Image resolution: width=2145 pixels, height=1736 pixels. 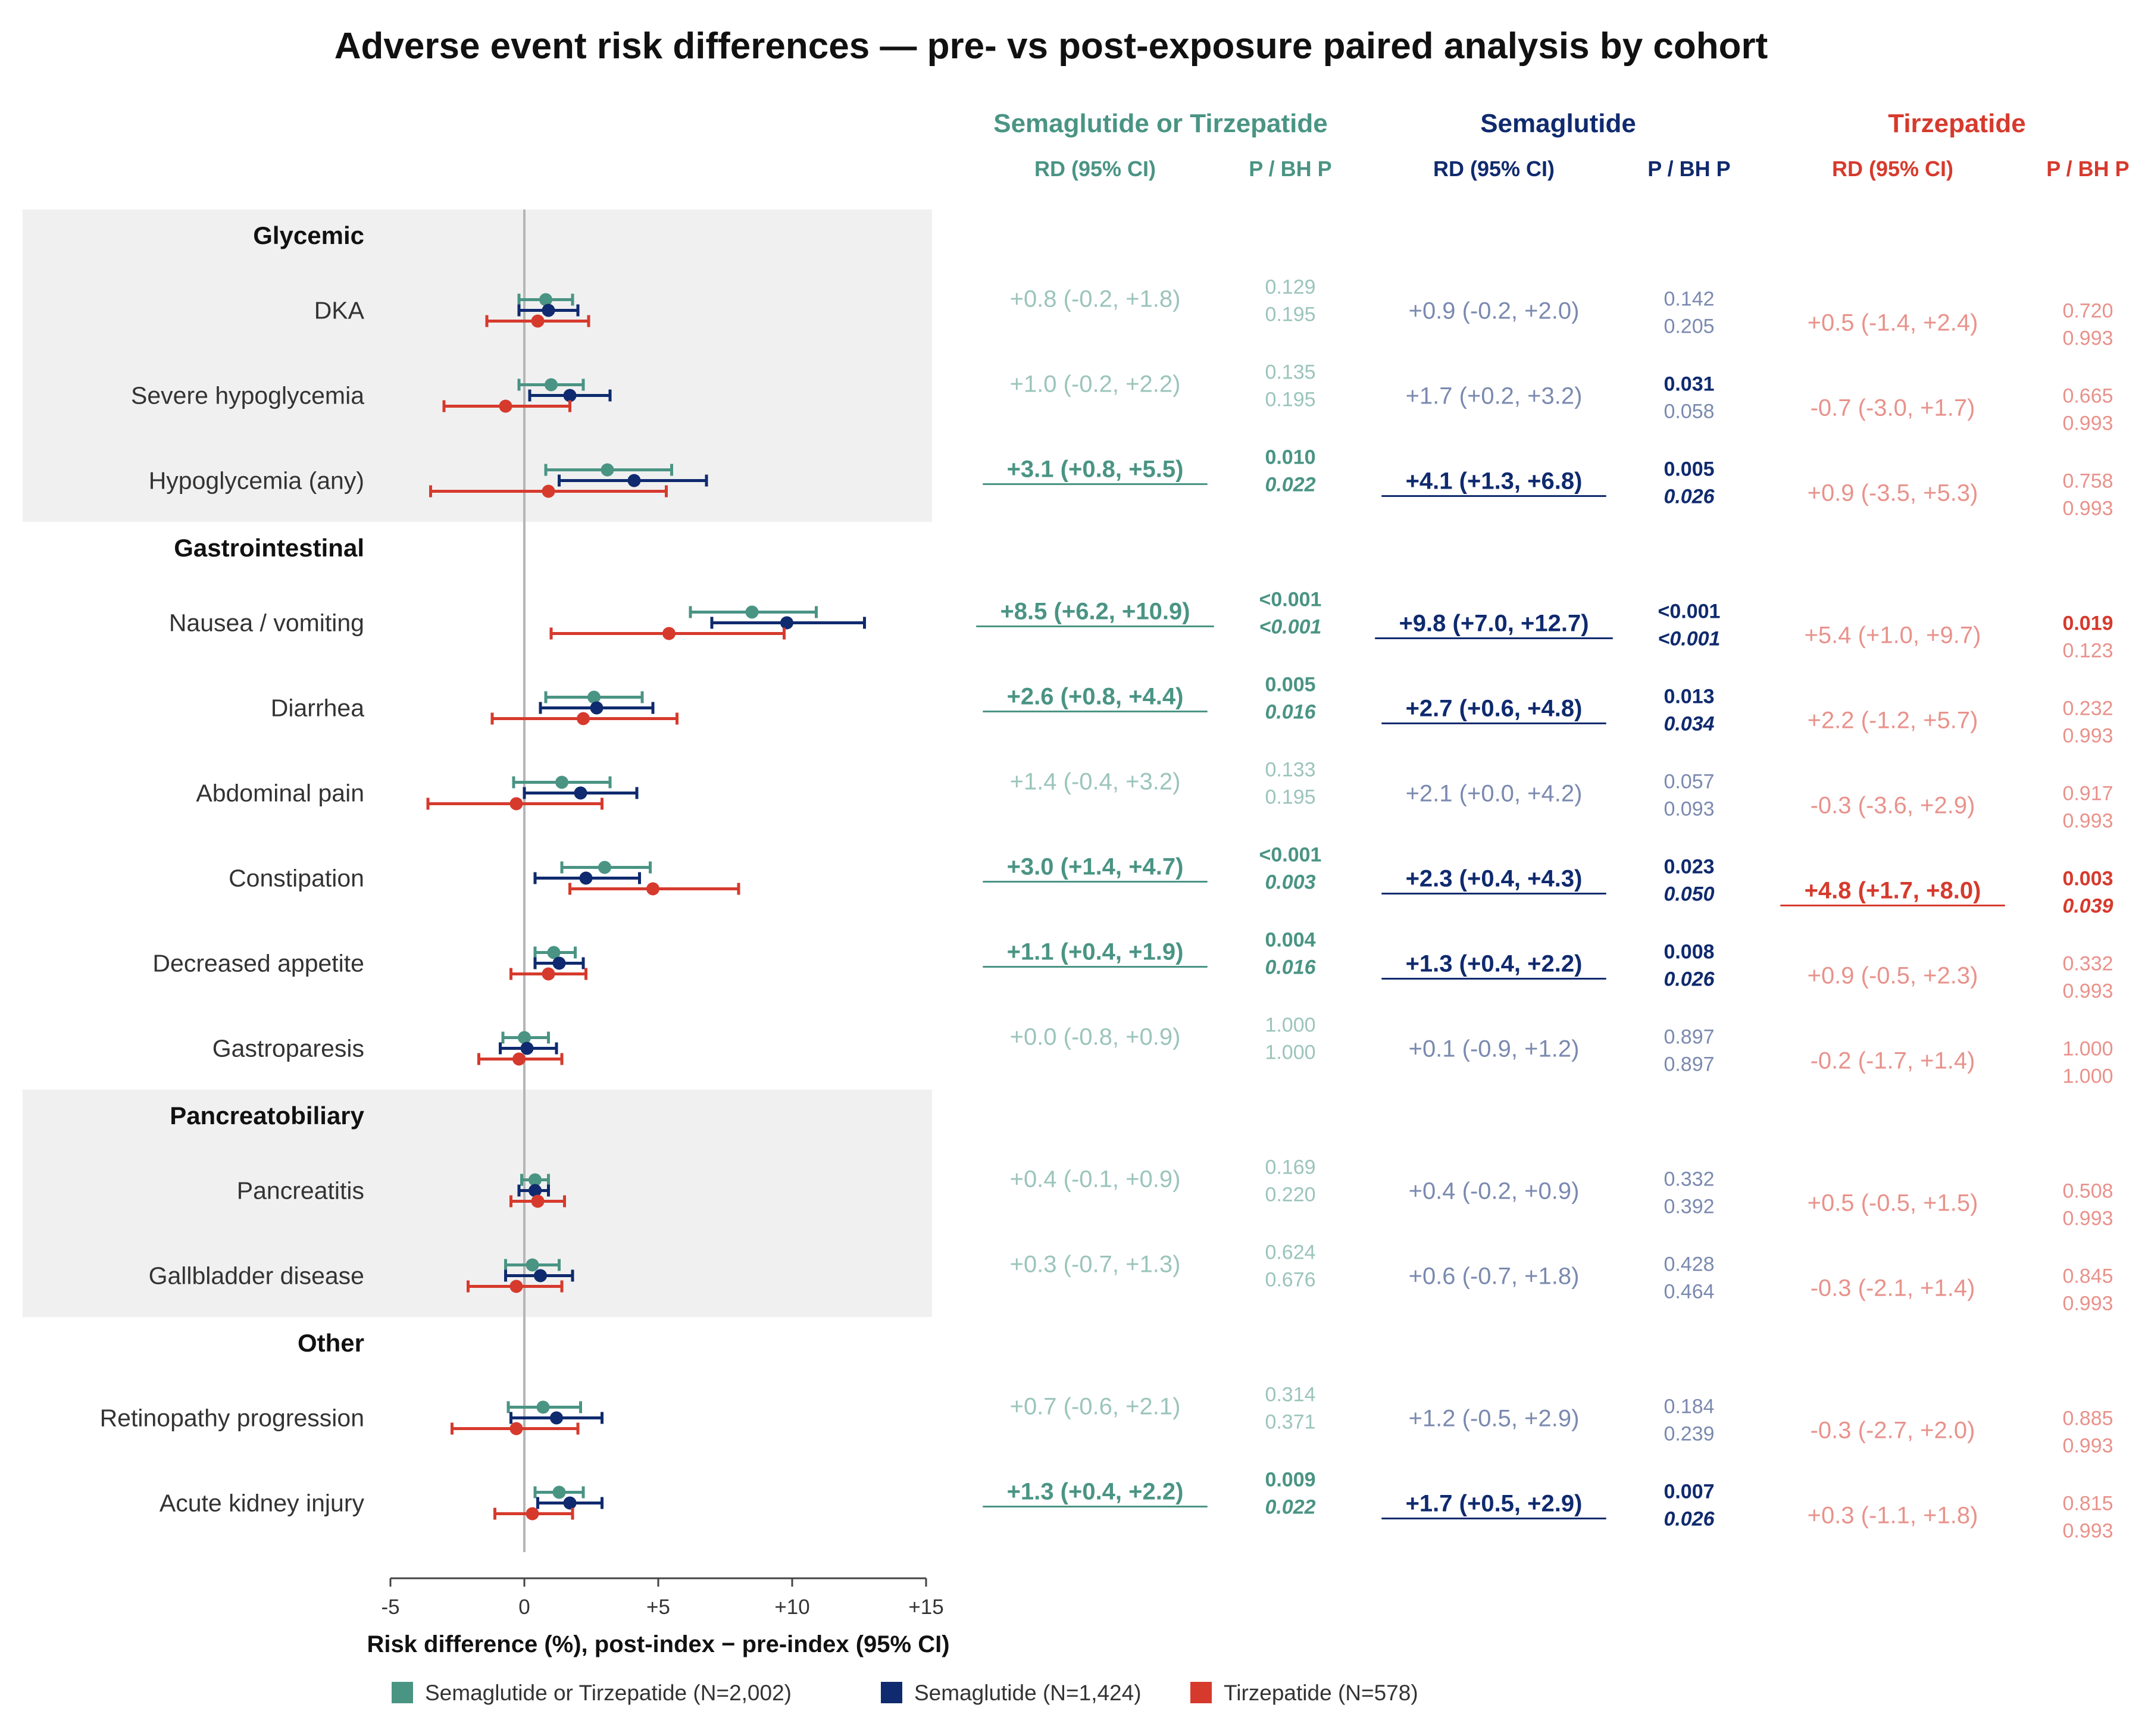 What do you see at coordinates (1956, 123) in the screenshot?
I see `cohort-header-tirzepatide: Tirzepatide` at bounding box center [1956, 123].